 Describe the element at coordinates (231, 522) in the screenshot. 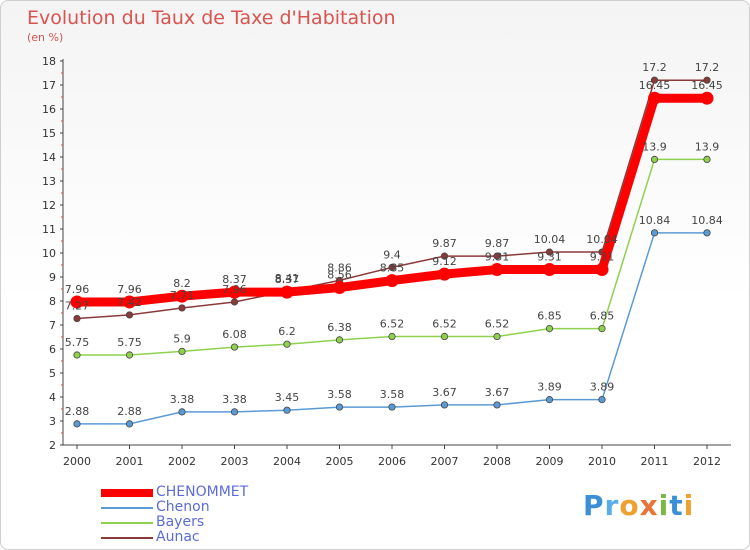

I see `legend-item-bayers: Bayers` at that location.